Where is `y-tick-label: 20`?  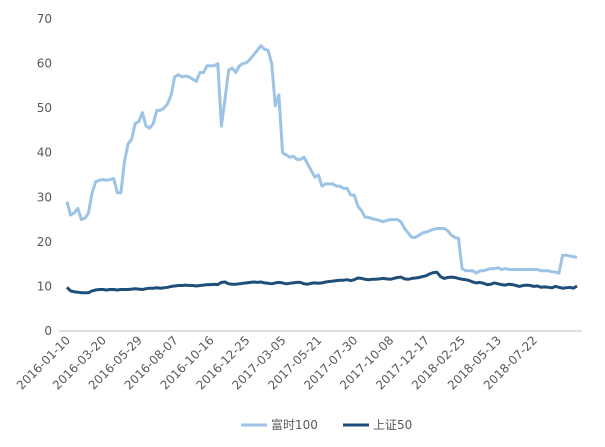
y-tick-label: 20 is located at coordinates (44, 242).